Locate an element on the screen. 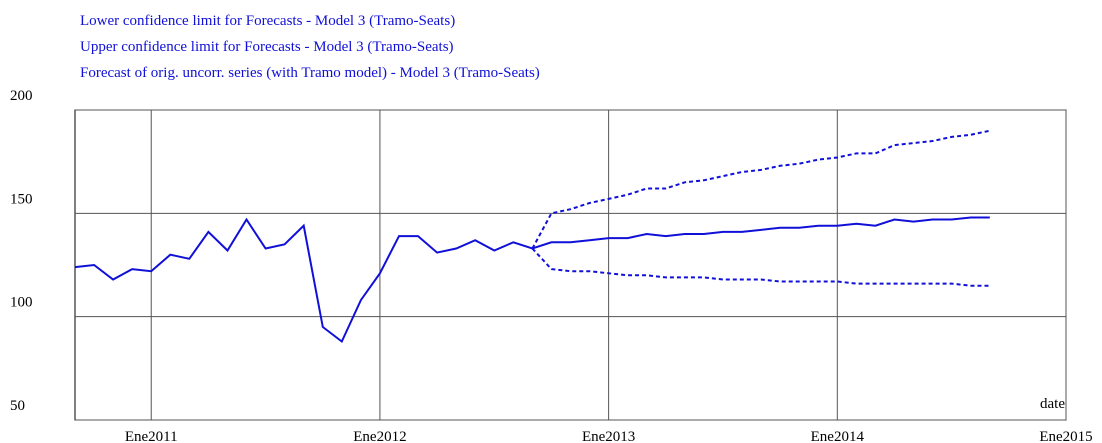 Image resolution: width=1102 pixels, height=443 pixels. x-tick-label: Ene2015 is located at coordinates (1065, 436).